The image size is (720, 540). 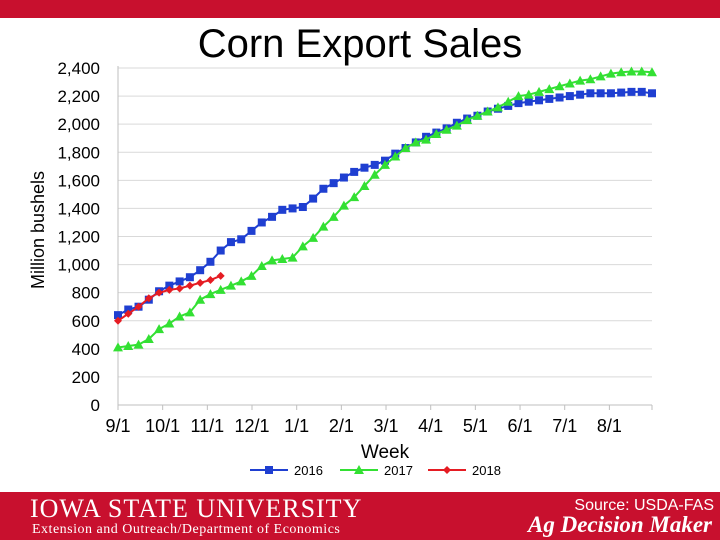 I want to click on x-tick-label: 12/1, so click(x=251, y=426).